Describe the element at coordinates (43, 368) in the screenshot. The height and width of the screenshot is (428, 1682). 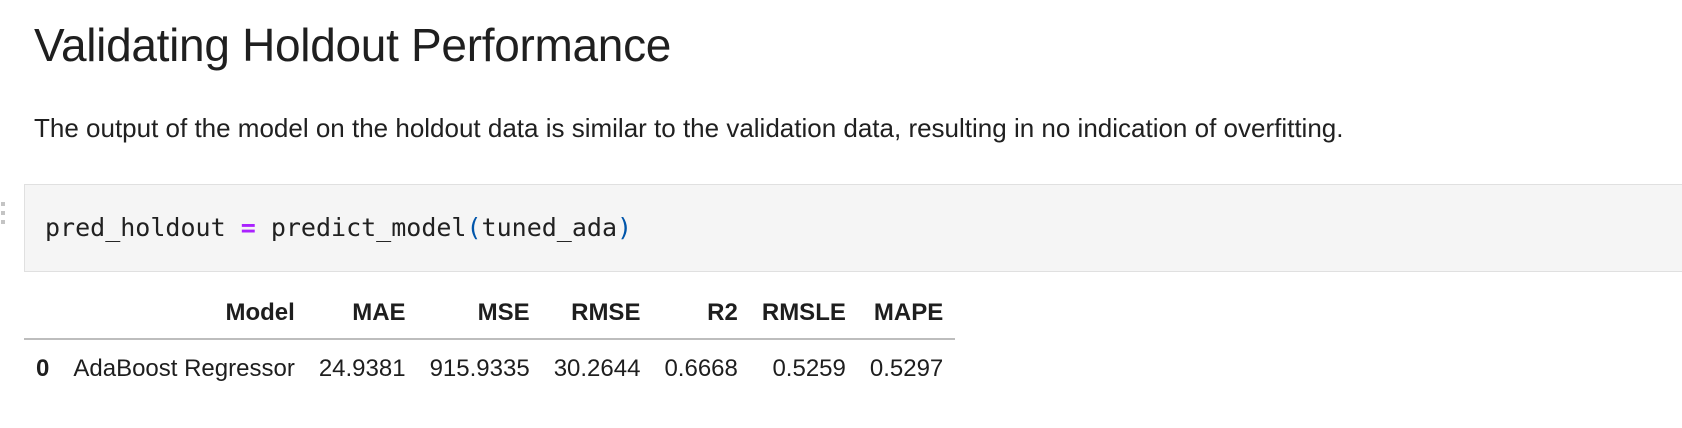
I see `row-index: 0` at that location.